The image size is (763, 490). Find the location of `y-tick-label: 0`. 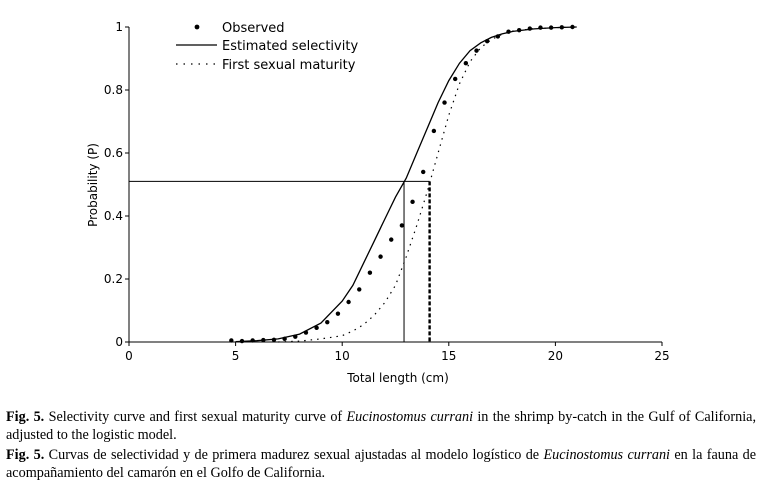

y-tick-label: 0 is located at coordinates (119, 342).